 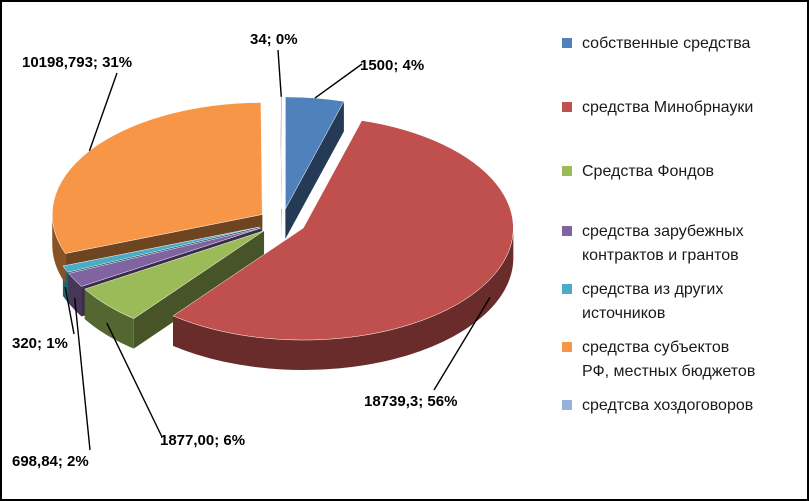 I want to click on legend-item: средтсва хоздоговоров, so click(x=682, y=406).